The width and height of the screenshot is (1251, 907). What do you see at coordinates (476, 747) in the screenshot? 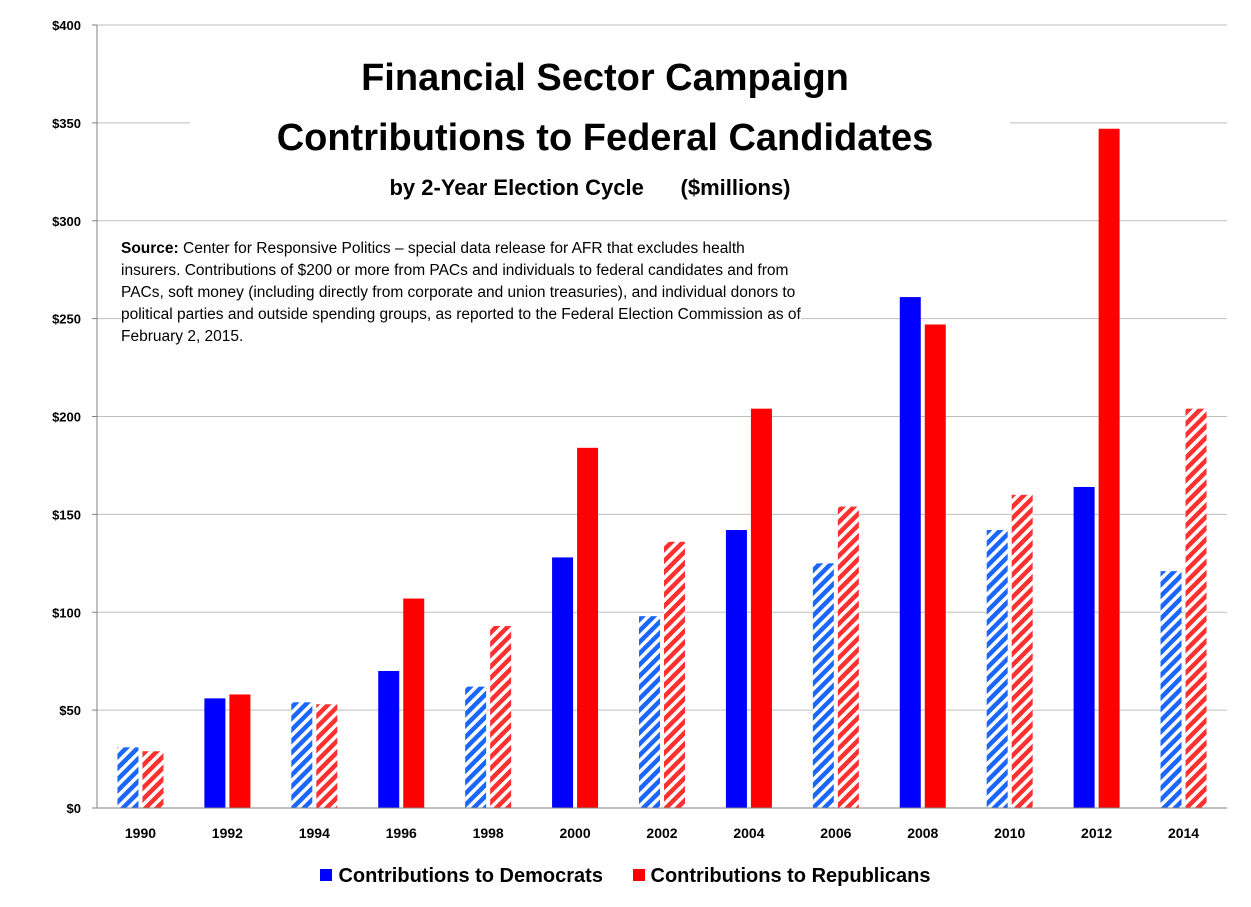
I see `bar-democrats-1998` at bounding box center [476, 747].